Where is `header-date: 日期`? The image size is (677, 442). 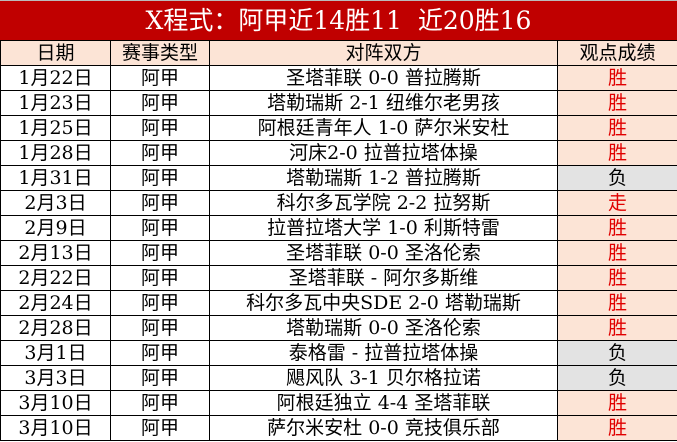
header-date: 日期 is located at coordinates (55, 53).